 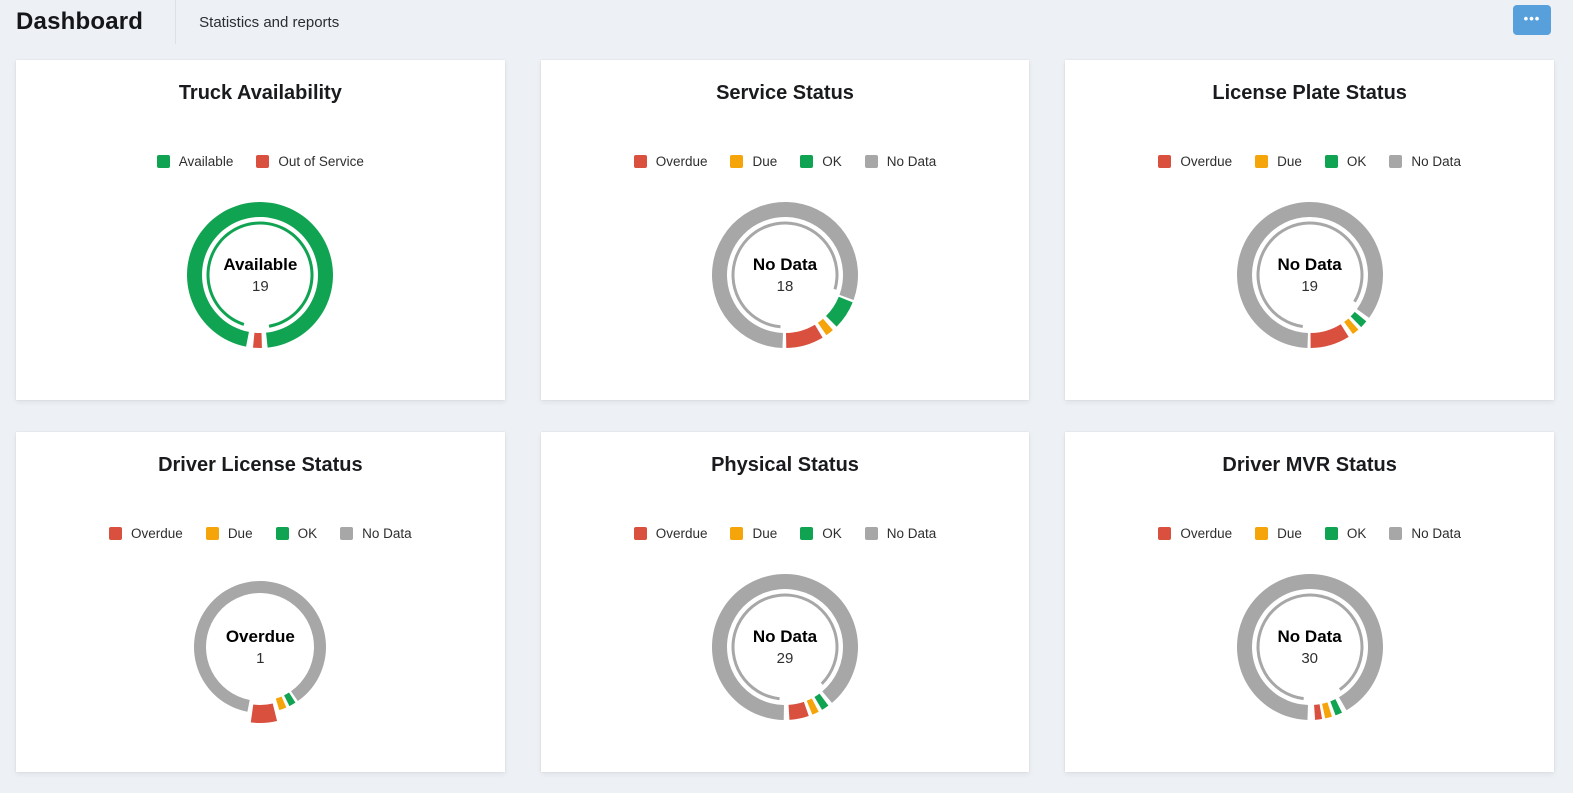 I want to click on legend-item-label: Out of Service, so click(x=321, y=161).